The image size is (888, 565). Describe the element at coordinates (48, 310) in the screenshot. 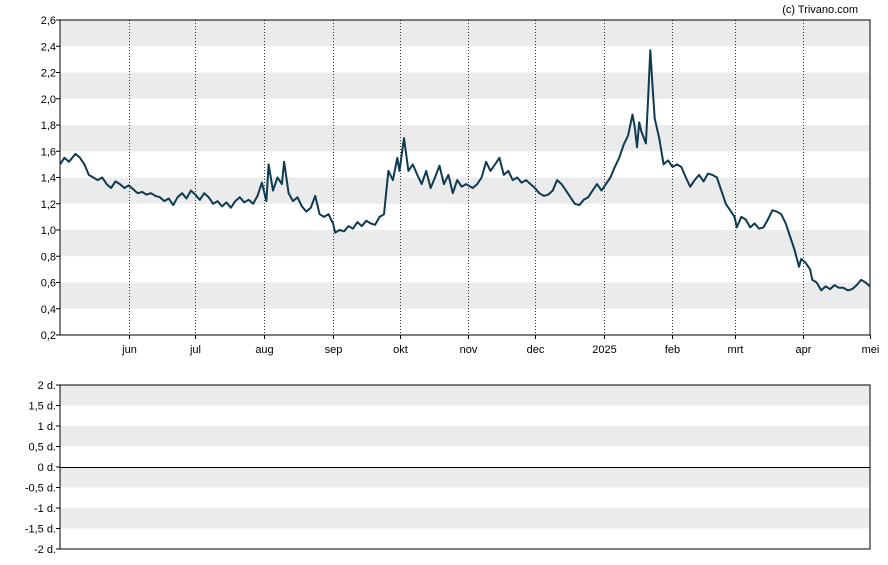

I see `y-tick-label: 0,4` at that location.